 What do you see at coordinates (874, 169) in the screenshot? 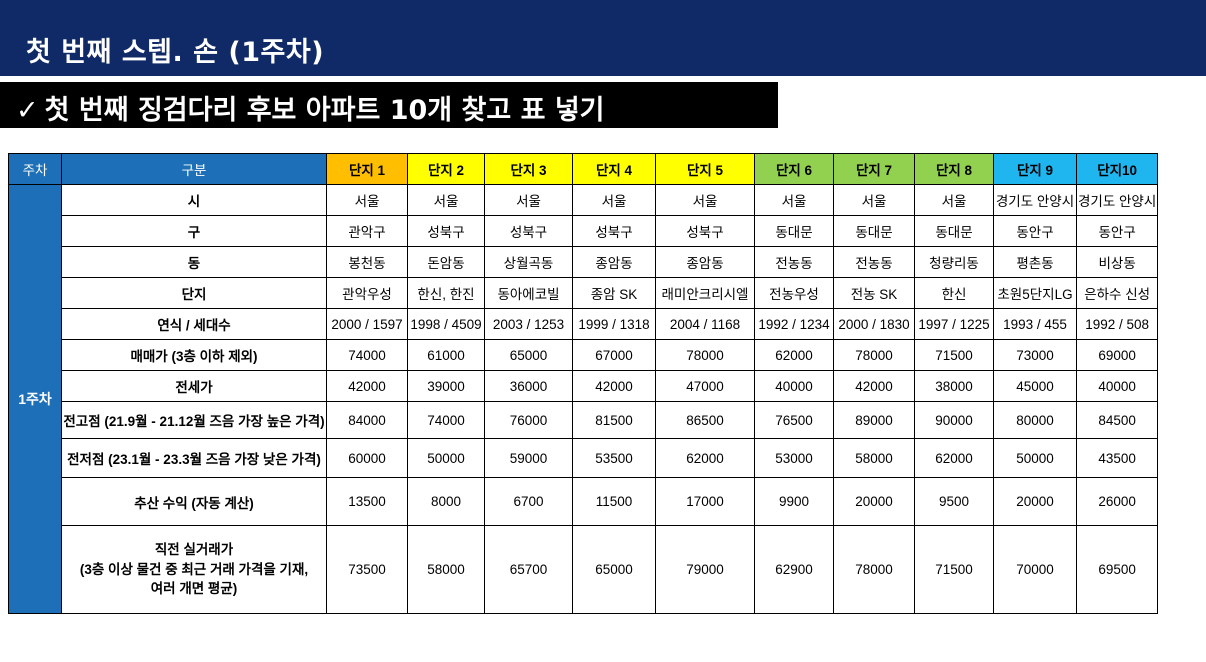
I see `complex-header-7: 단지 7` at bounding box center [874, 169].